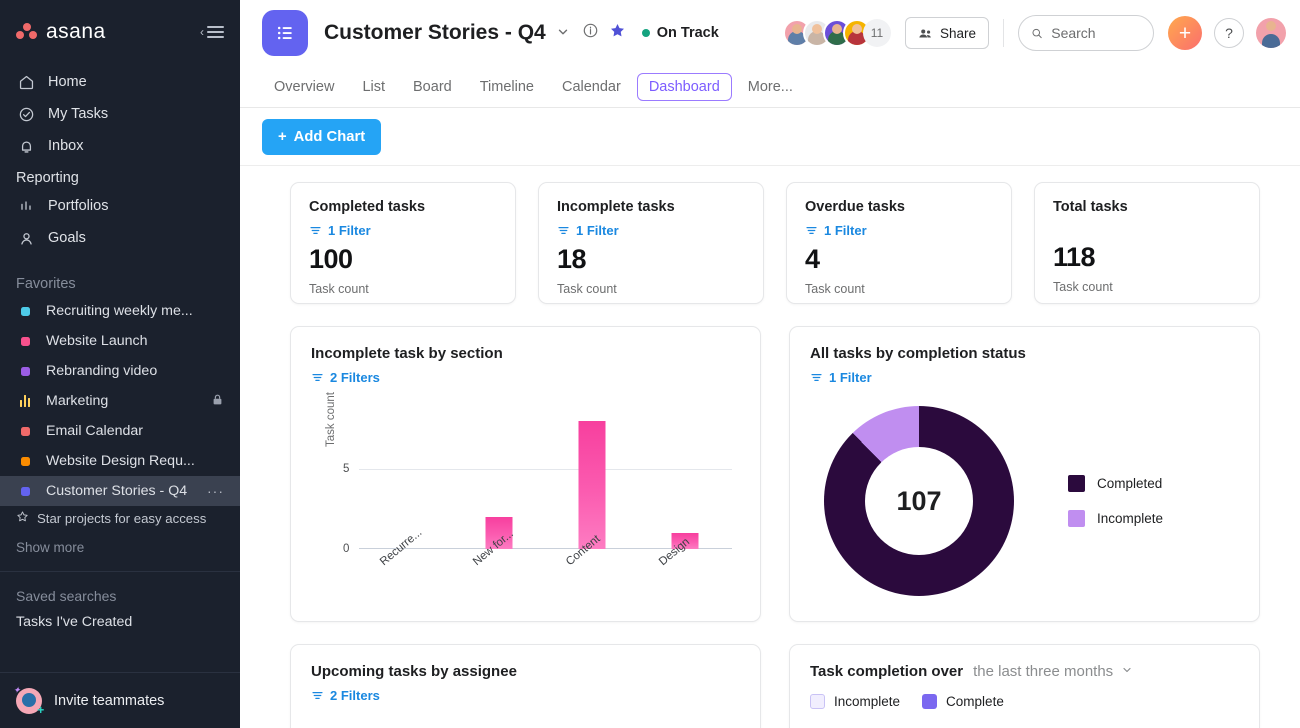  What do you see at coordinates (1147, 225) in the screenshot?
I see `kpi-filter-placeholder` at bounding box center [1147, 225].